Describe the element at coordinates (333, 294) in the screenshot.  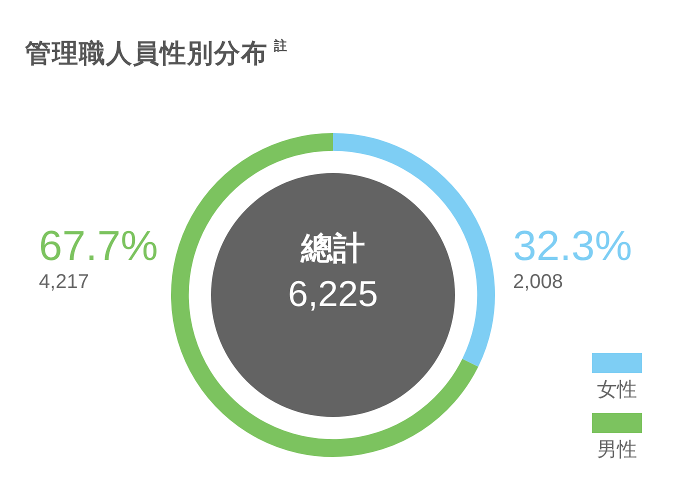
I see `text: 6,225` at that location.